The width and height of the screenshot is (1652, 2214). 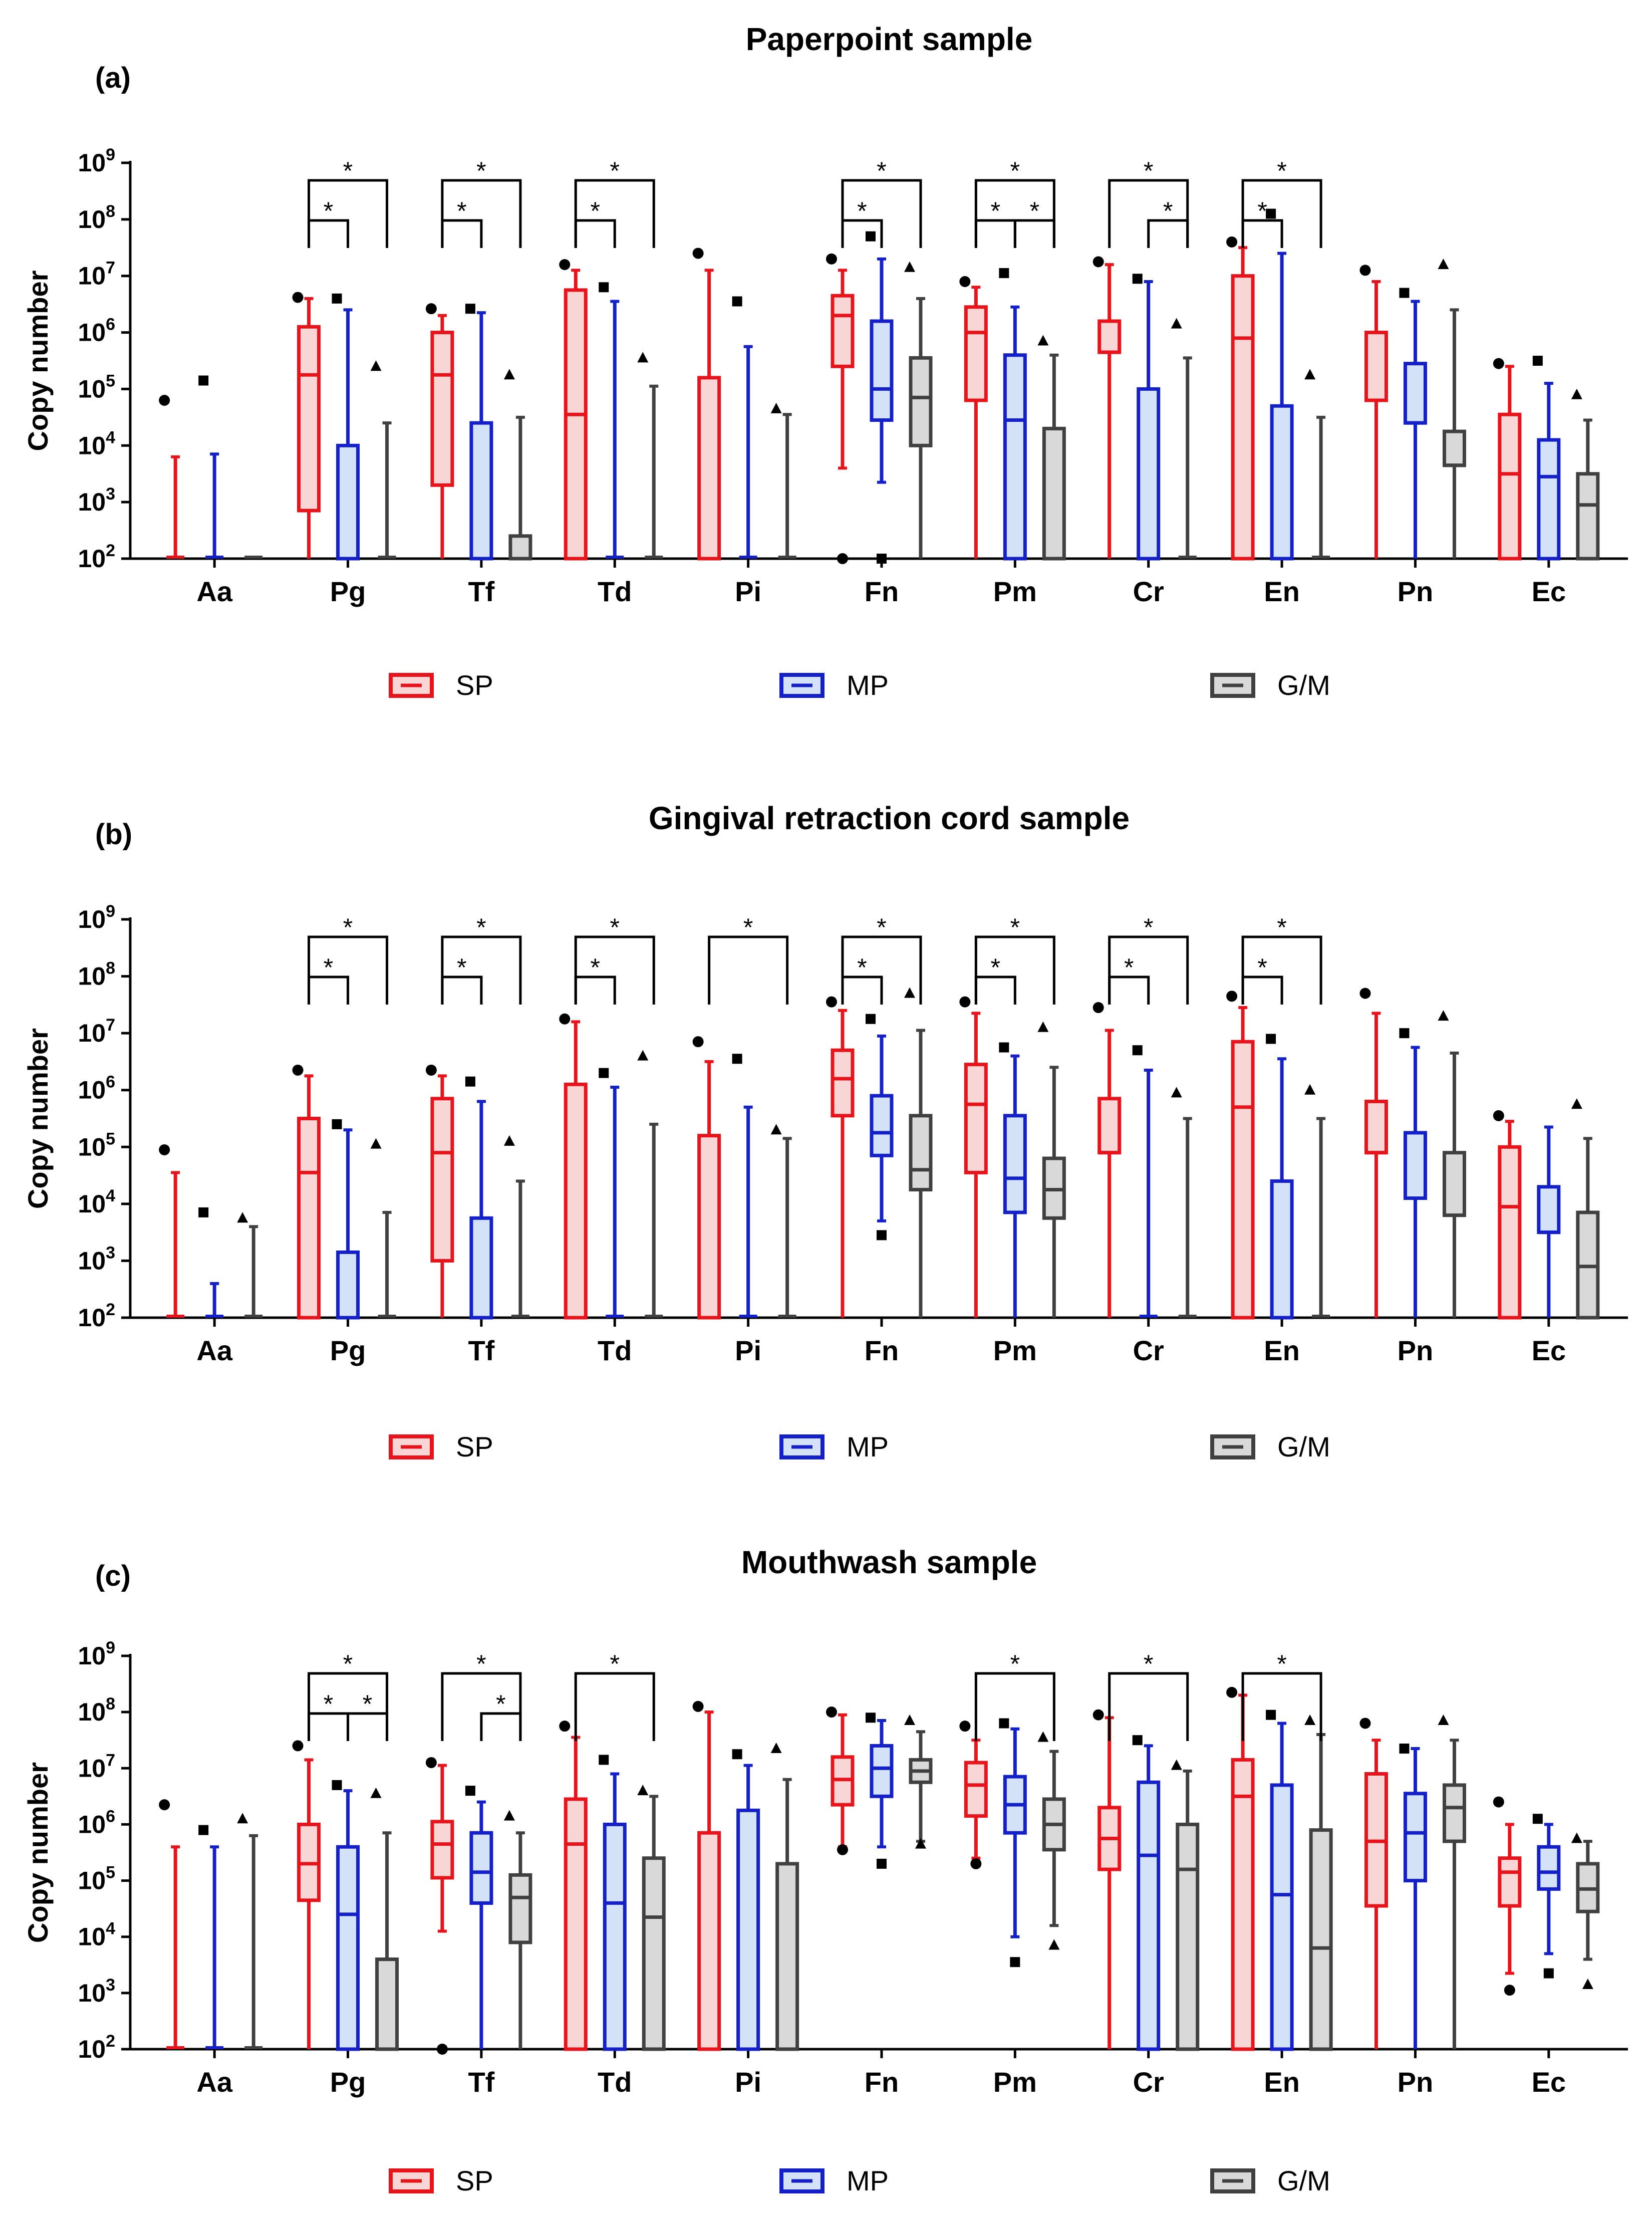 What do you see at coordinates (1052, 1840) in the screenshot?
I see `box-GM-Pm` at bounding box center [1052, 1840].